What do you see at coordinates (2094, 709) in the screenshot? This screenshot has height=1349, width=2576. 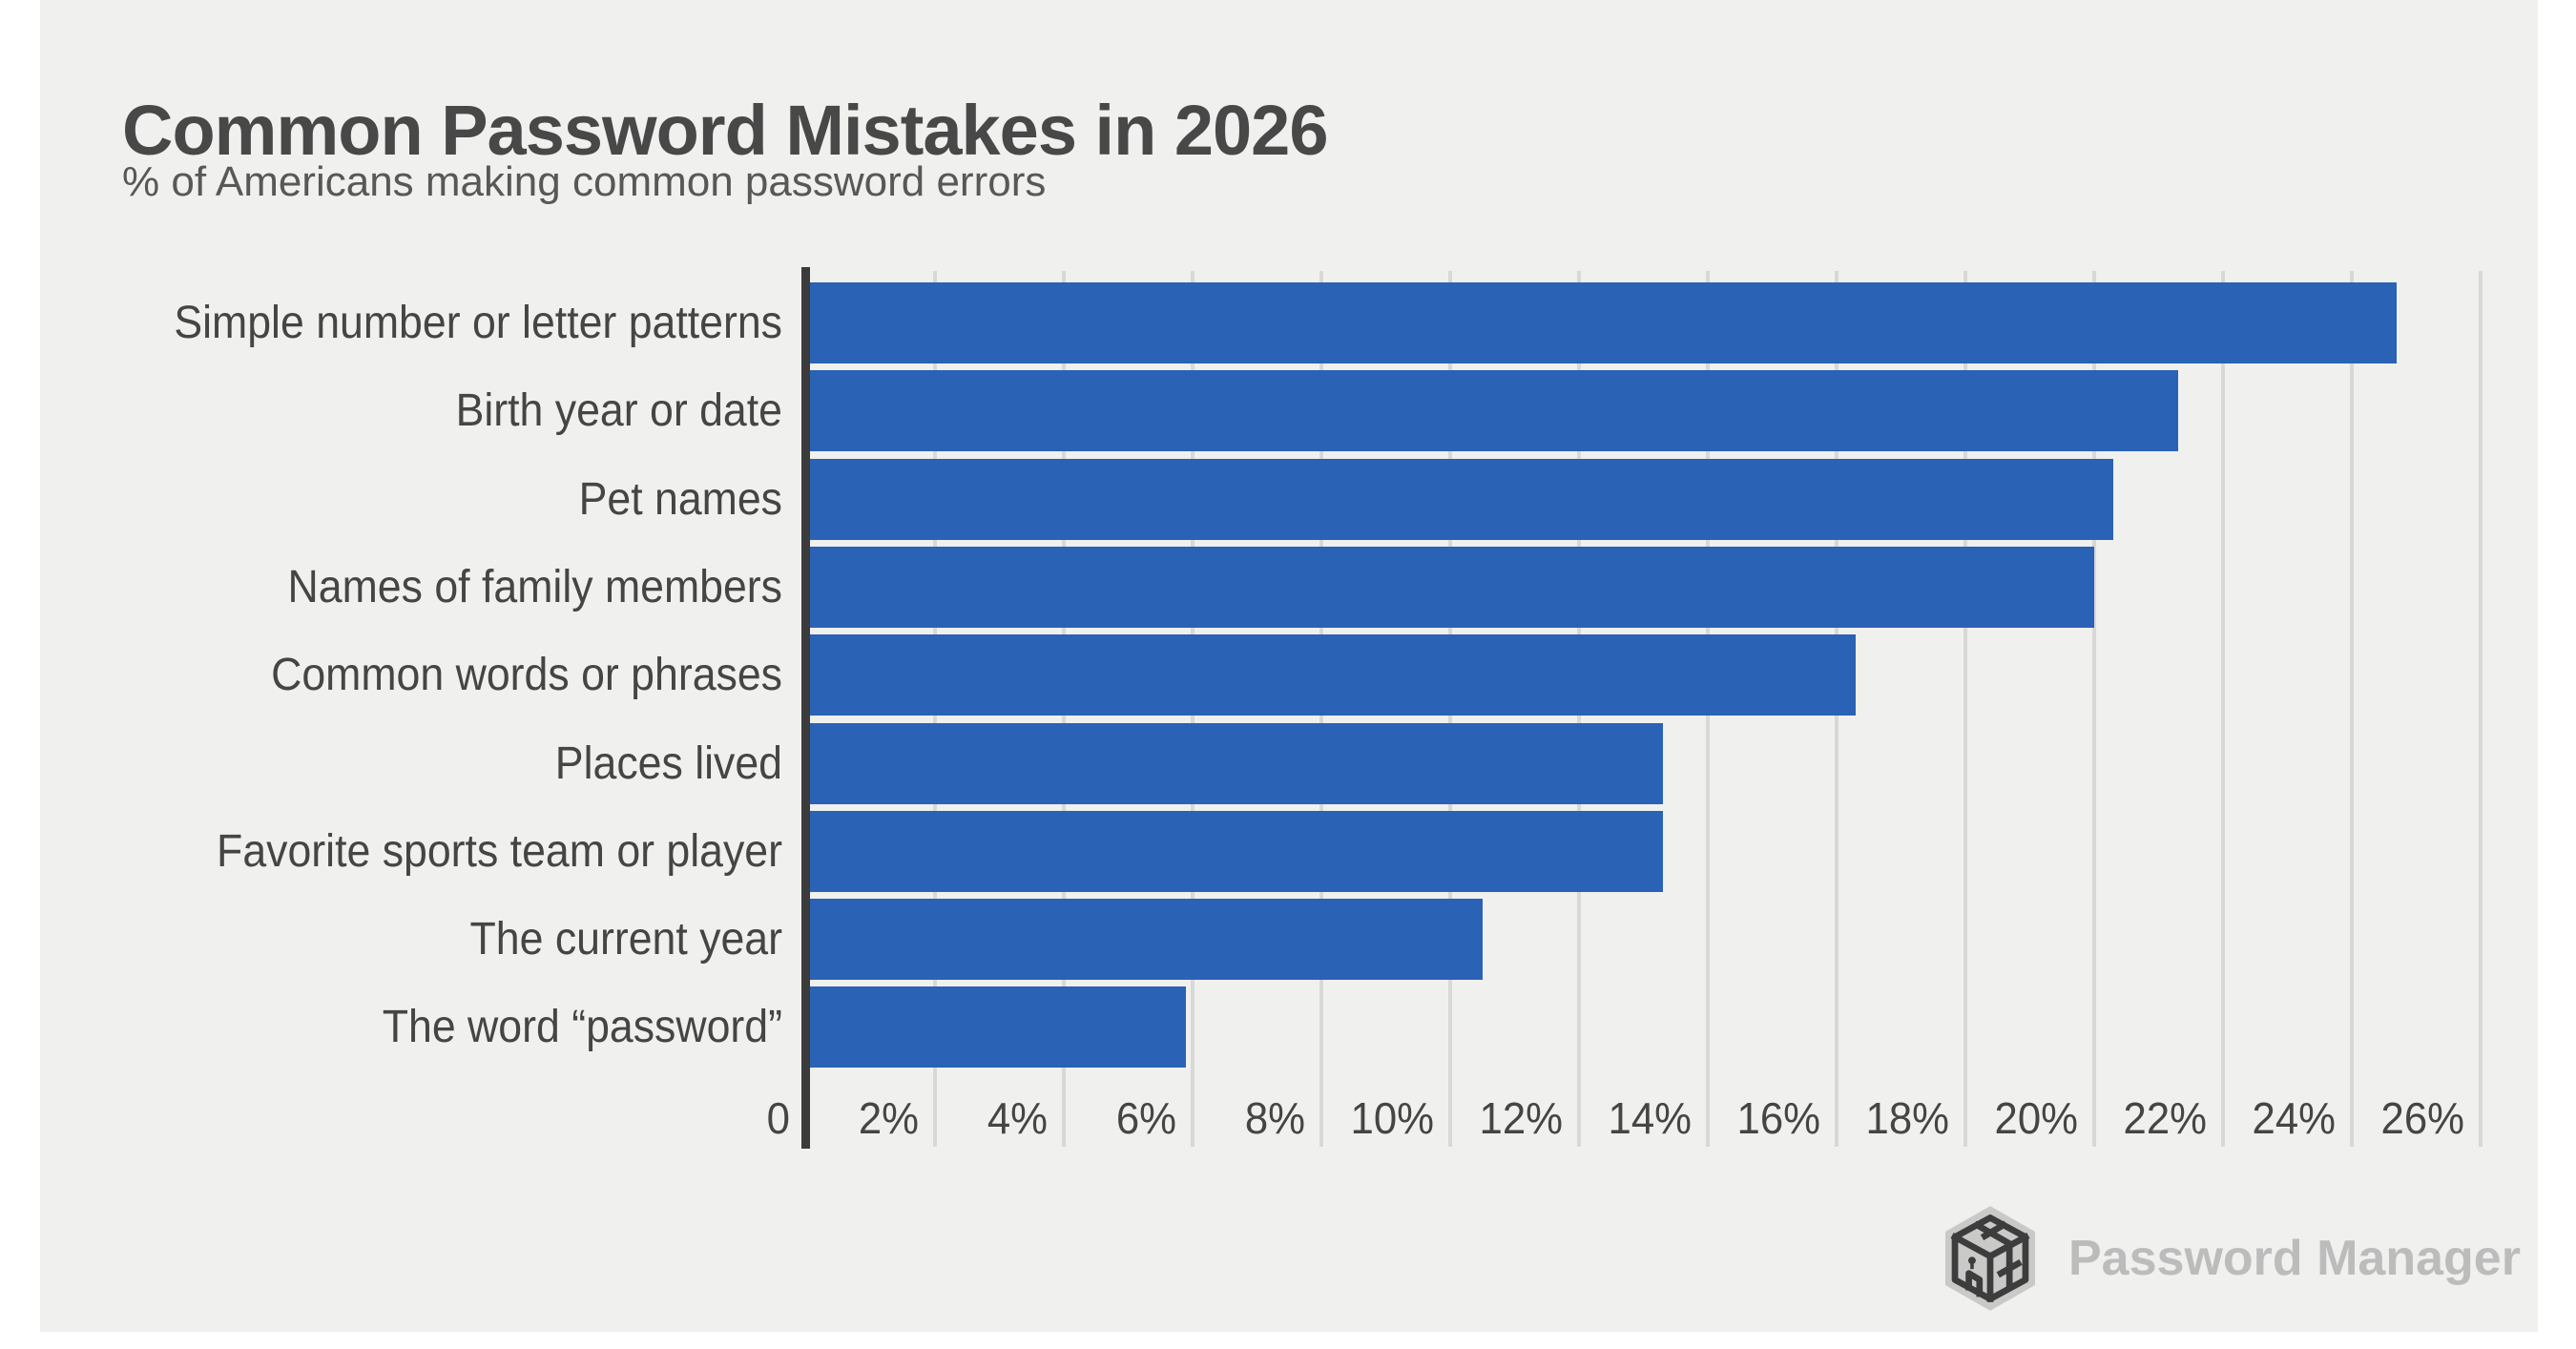 I see `gridline-20pct` at bounding box center [2094, 709].